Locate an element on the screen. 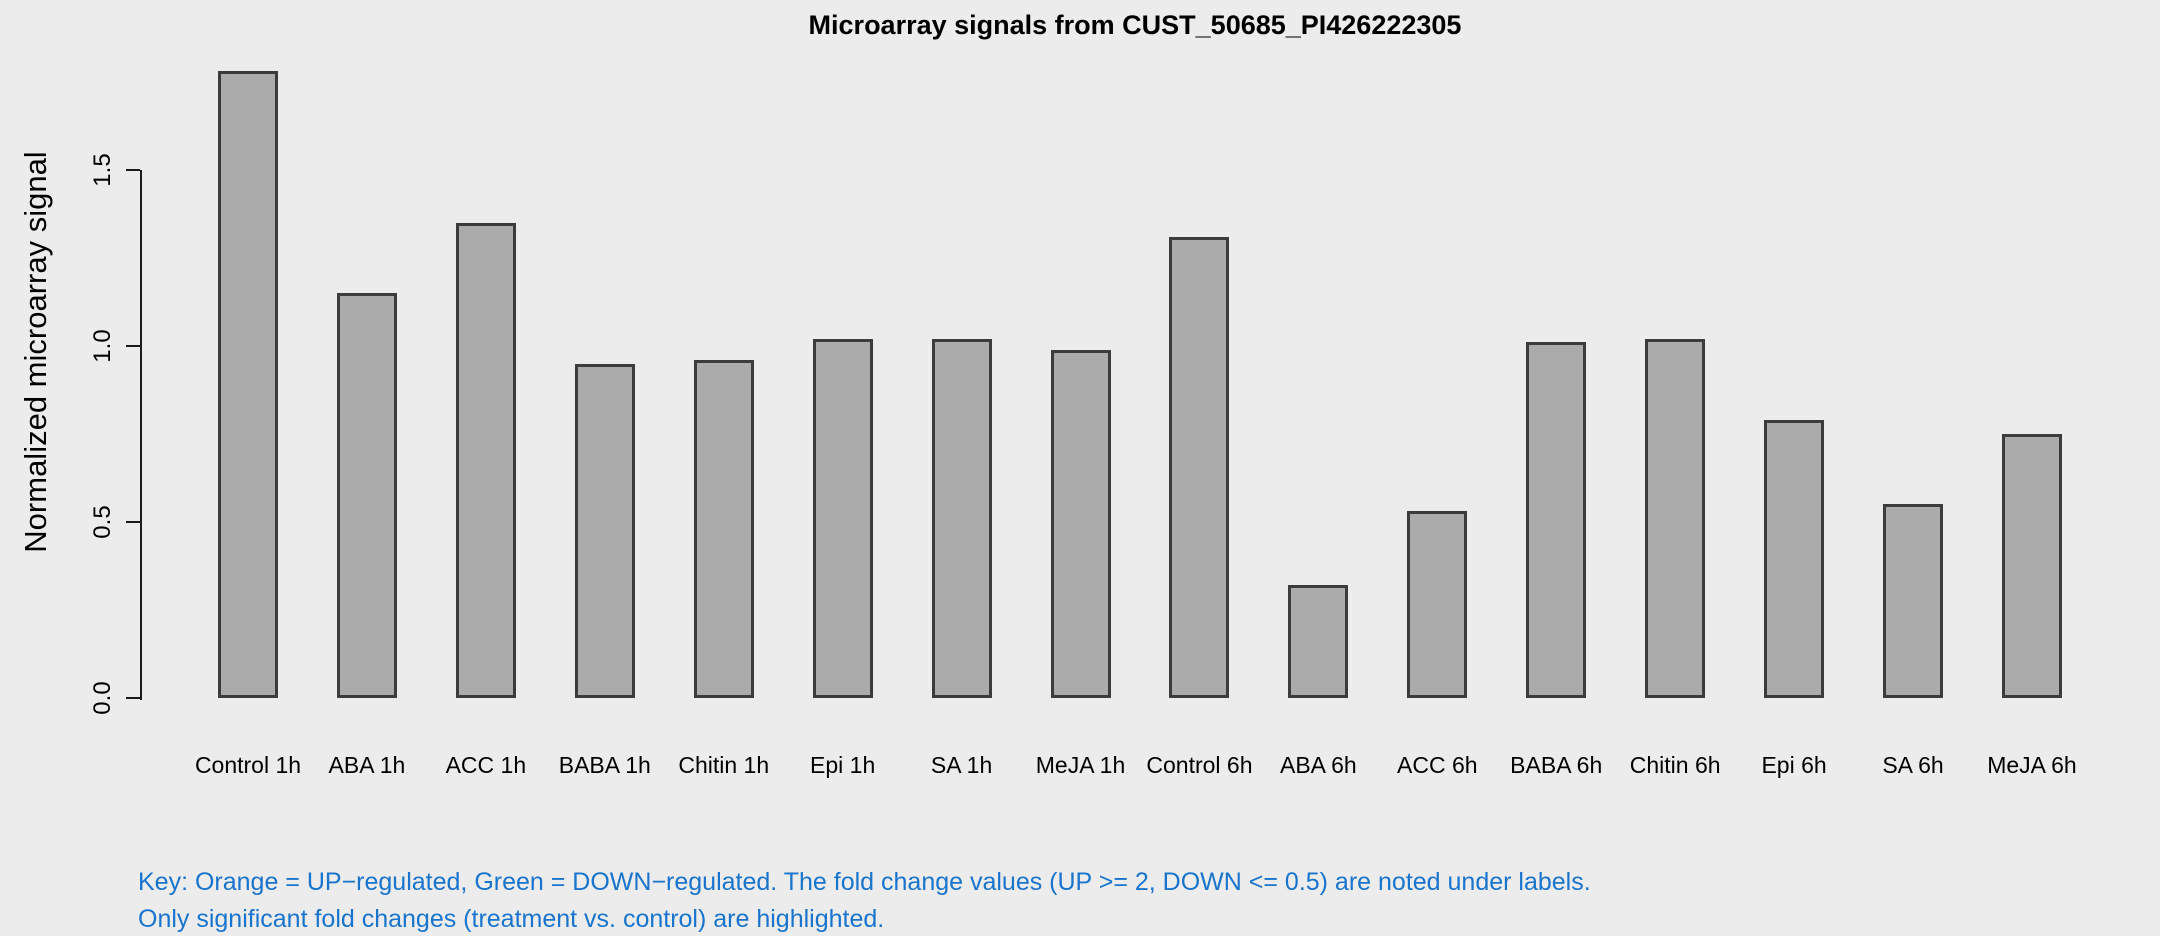  x-axis-label: ACC 1h is located at coordinates (486, 765).